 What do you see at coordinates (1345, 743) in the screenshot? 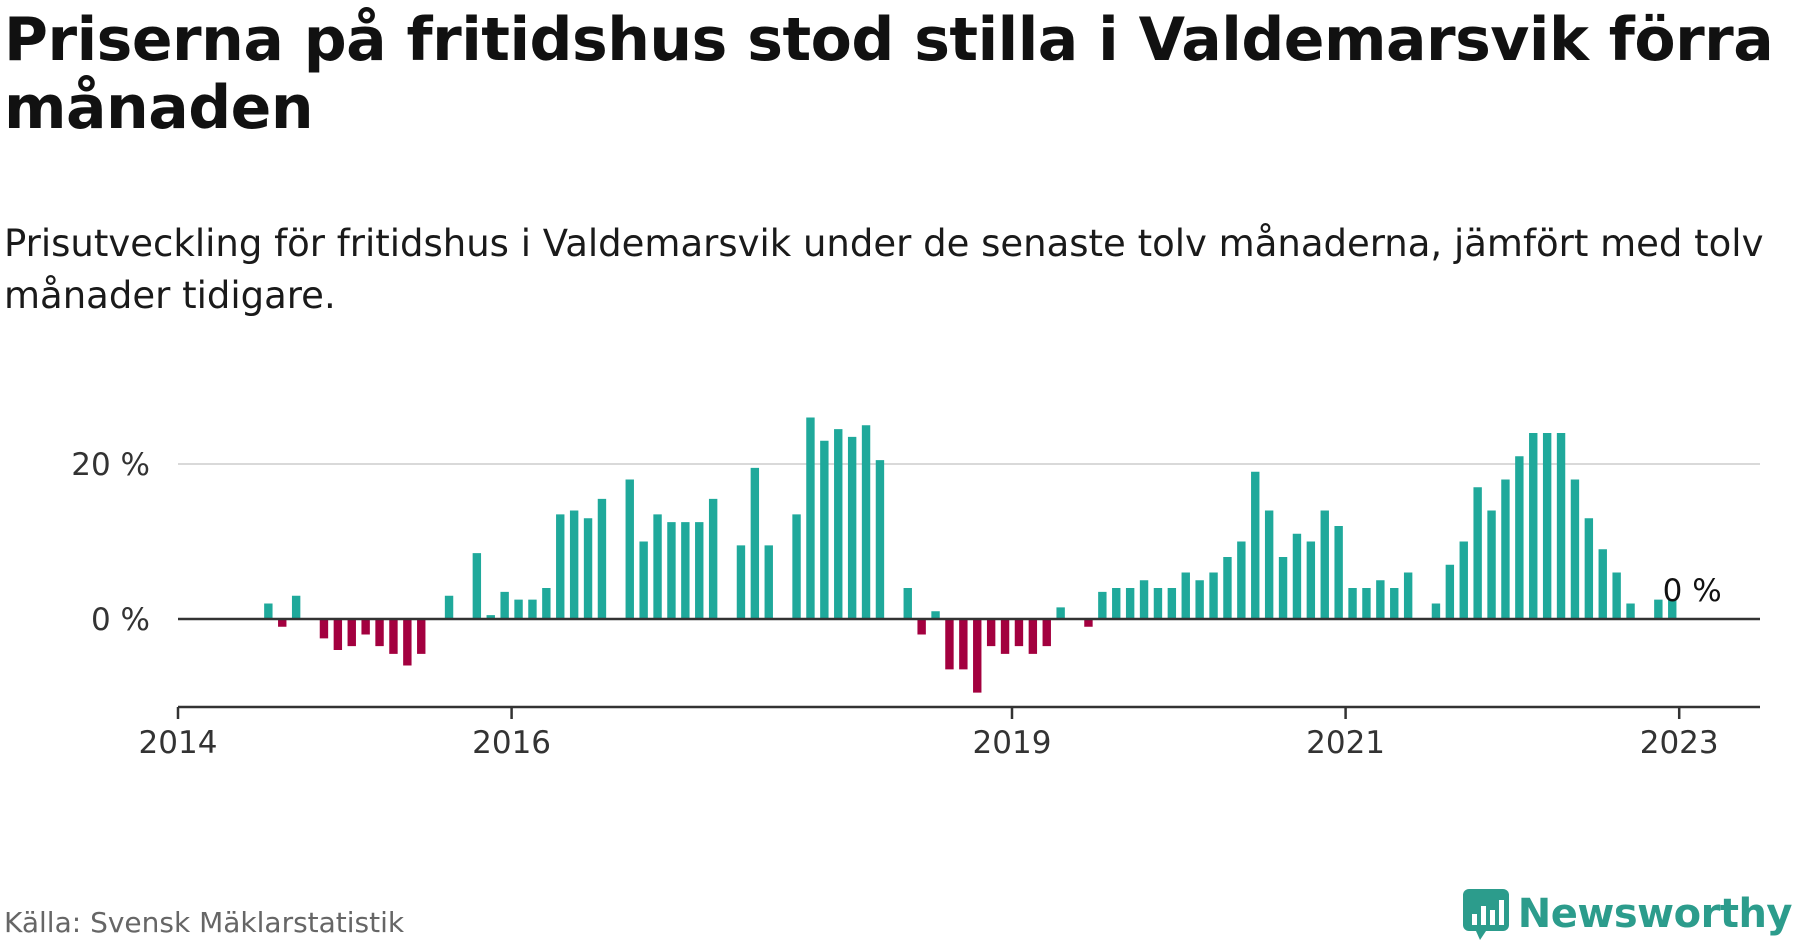
I see `x-tick-label: 2021` at bounding box center [1345, 743].